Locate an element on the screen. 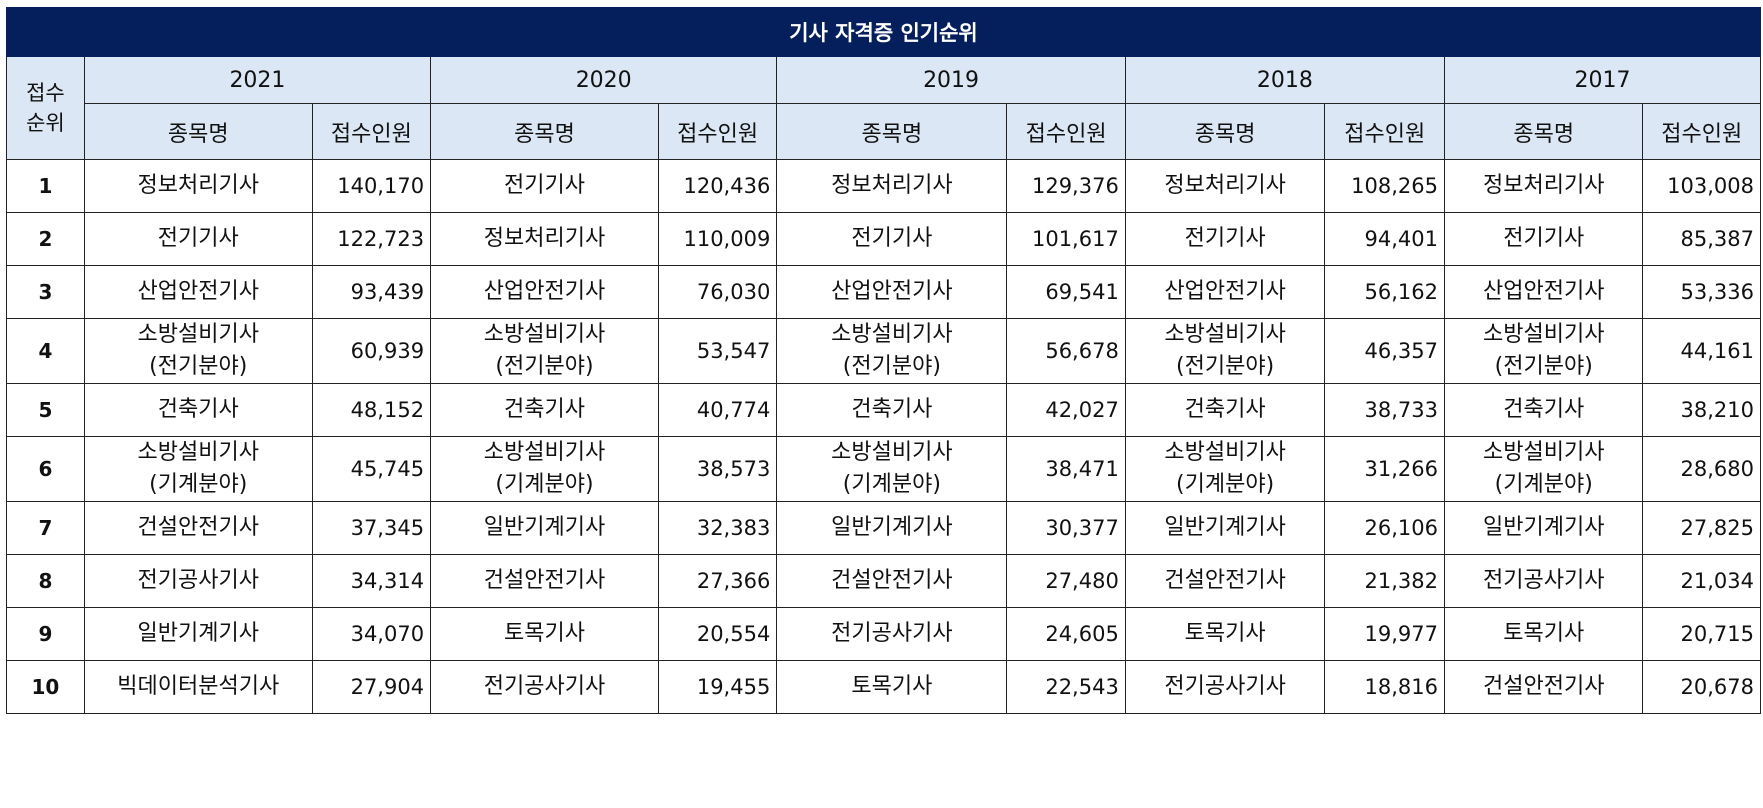 This screenshot has width=1763, height=808. applicant-count-cell: 76,030 is located at coordinates (717, 292).